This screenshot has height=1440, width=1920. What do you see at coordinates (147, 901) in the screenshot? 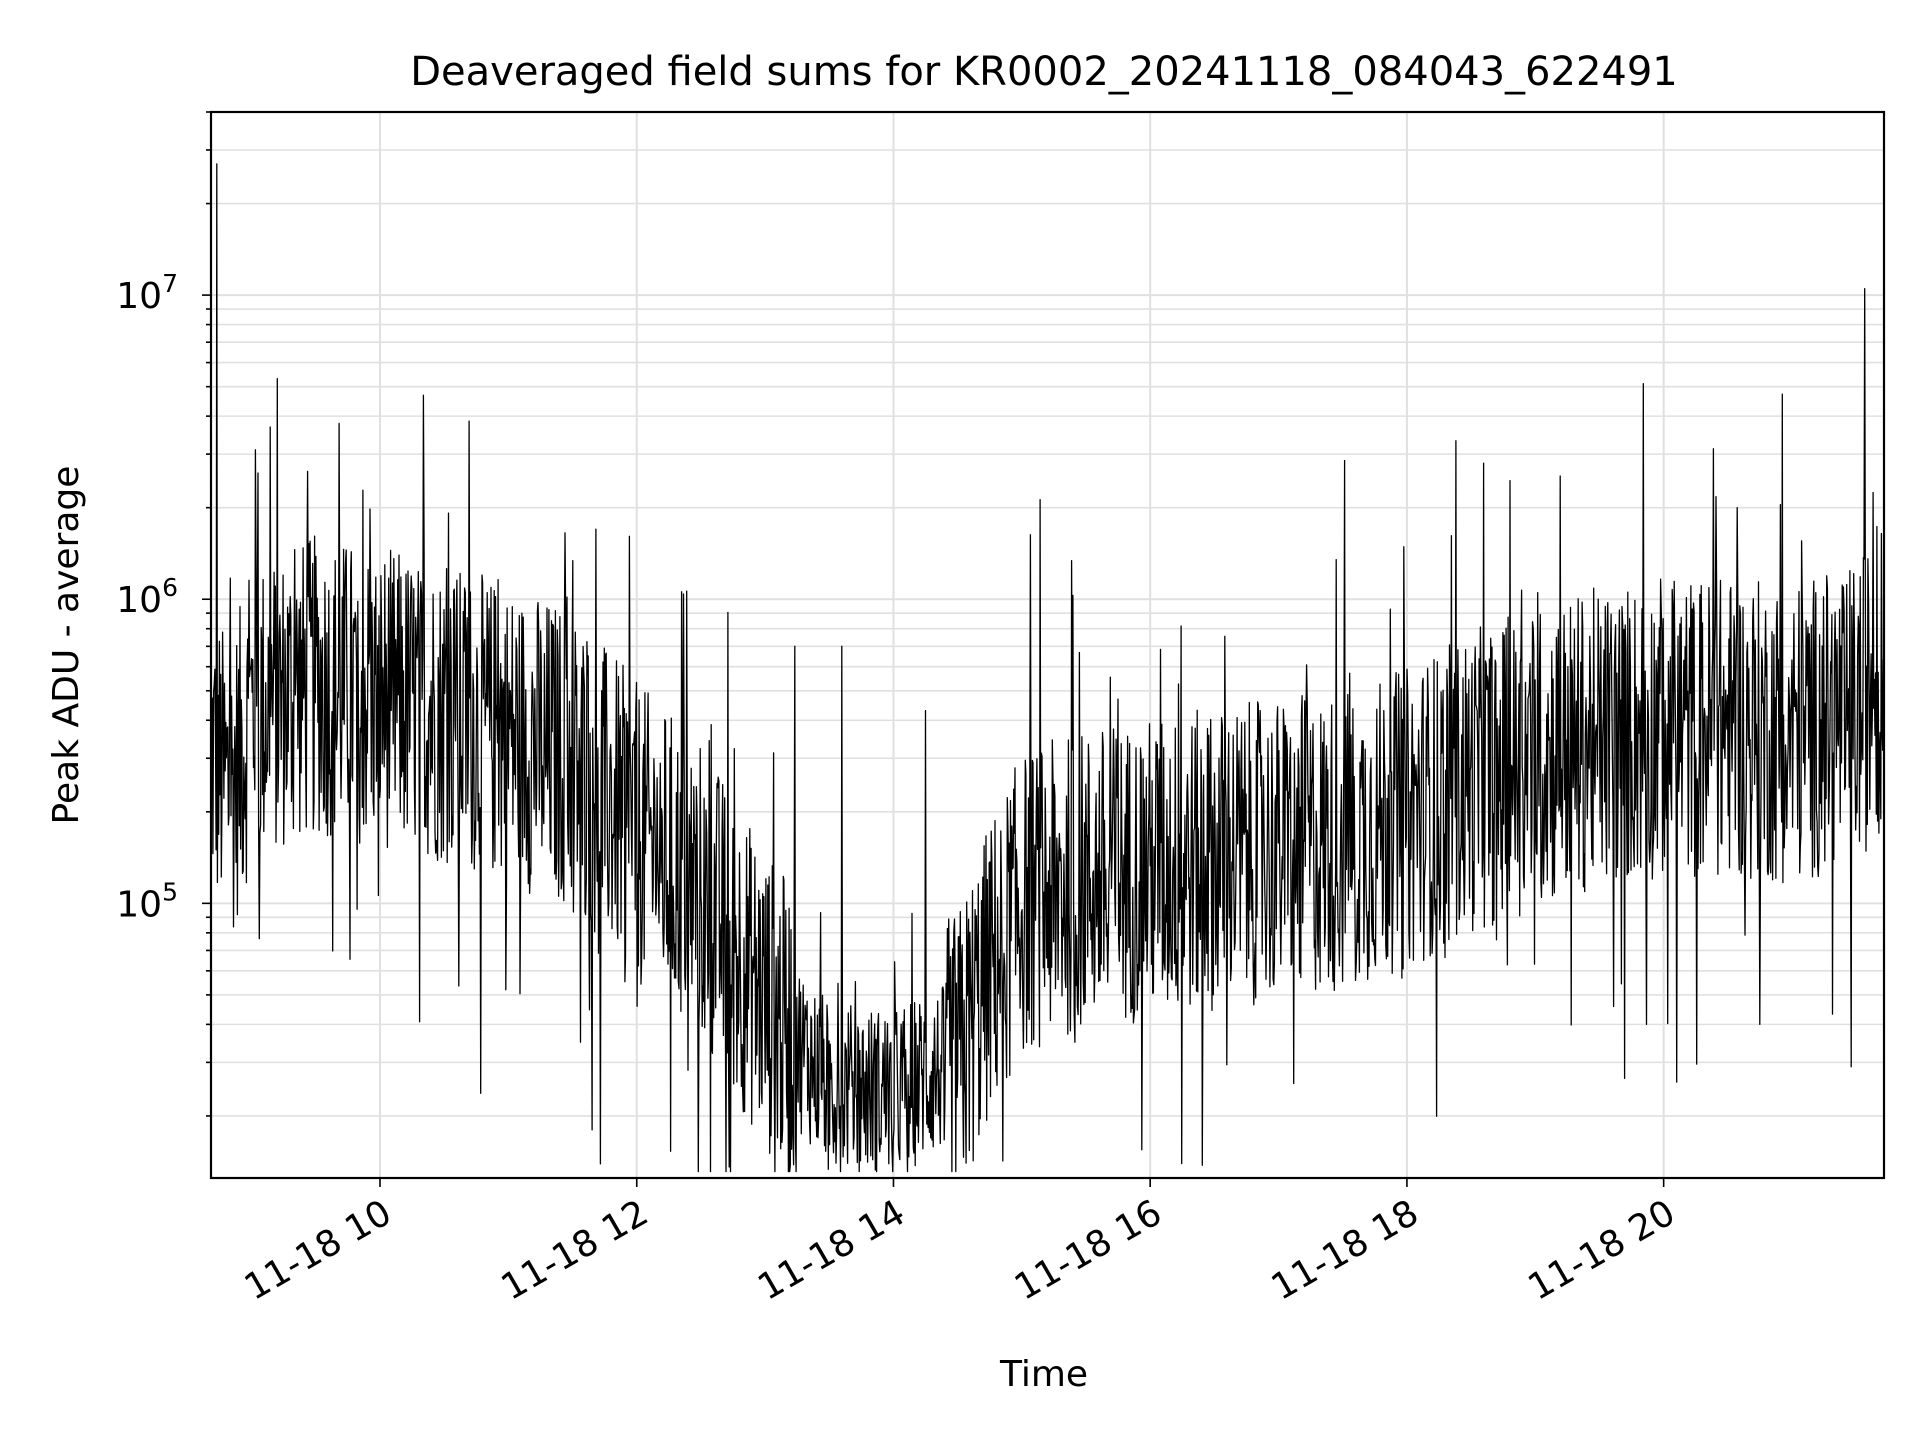
I see `y-tick-label: 10⁵` at bounding box center [147, 901].